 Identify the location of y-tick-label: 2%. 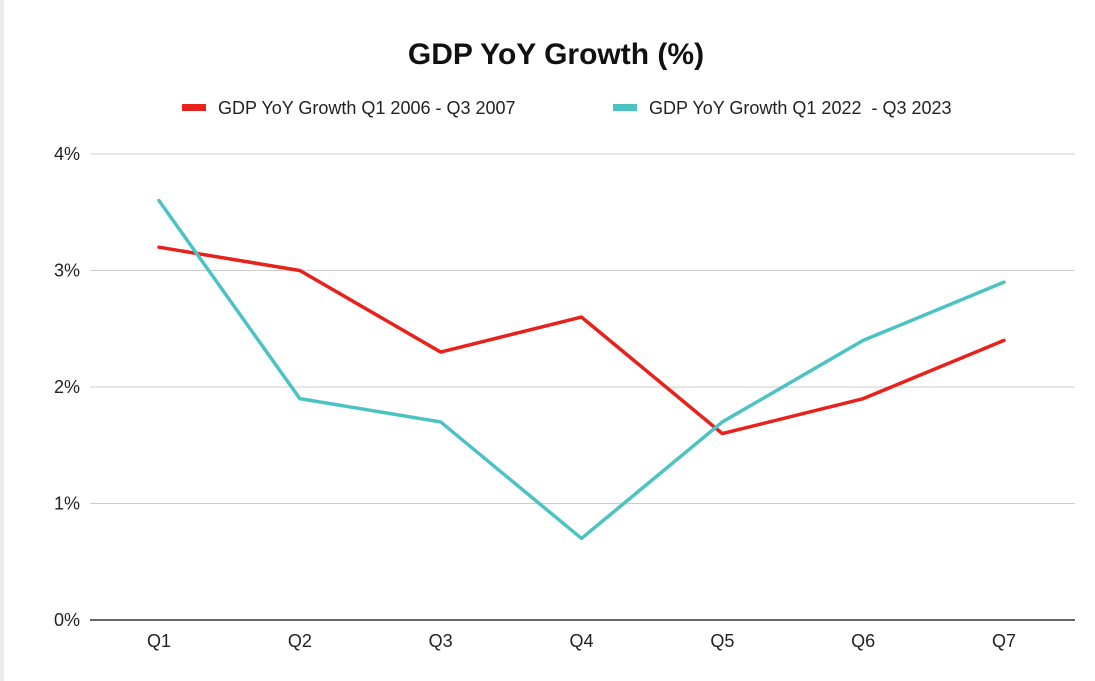
(67, 387).